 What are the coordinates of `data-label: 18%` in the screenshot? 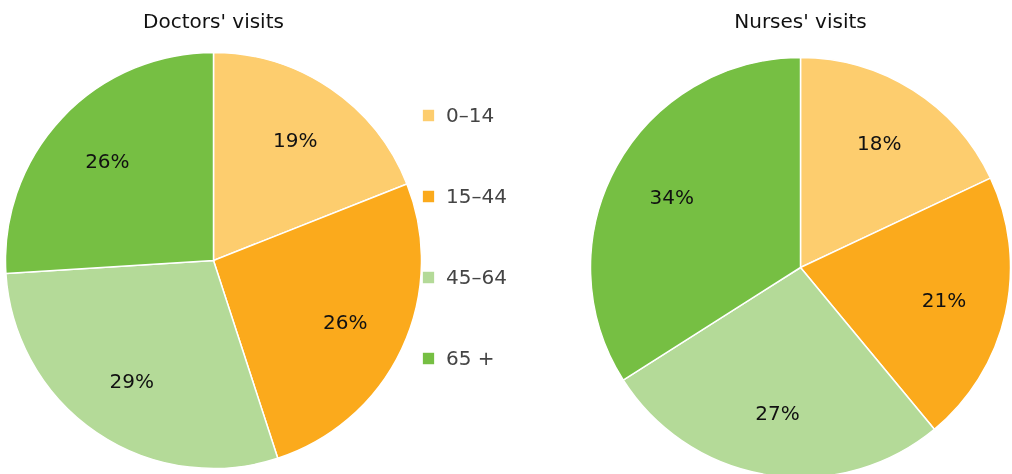 It's located at (879, 143).